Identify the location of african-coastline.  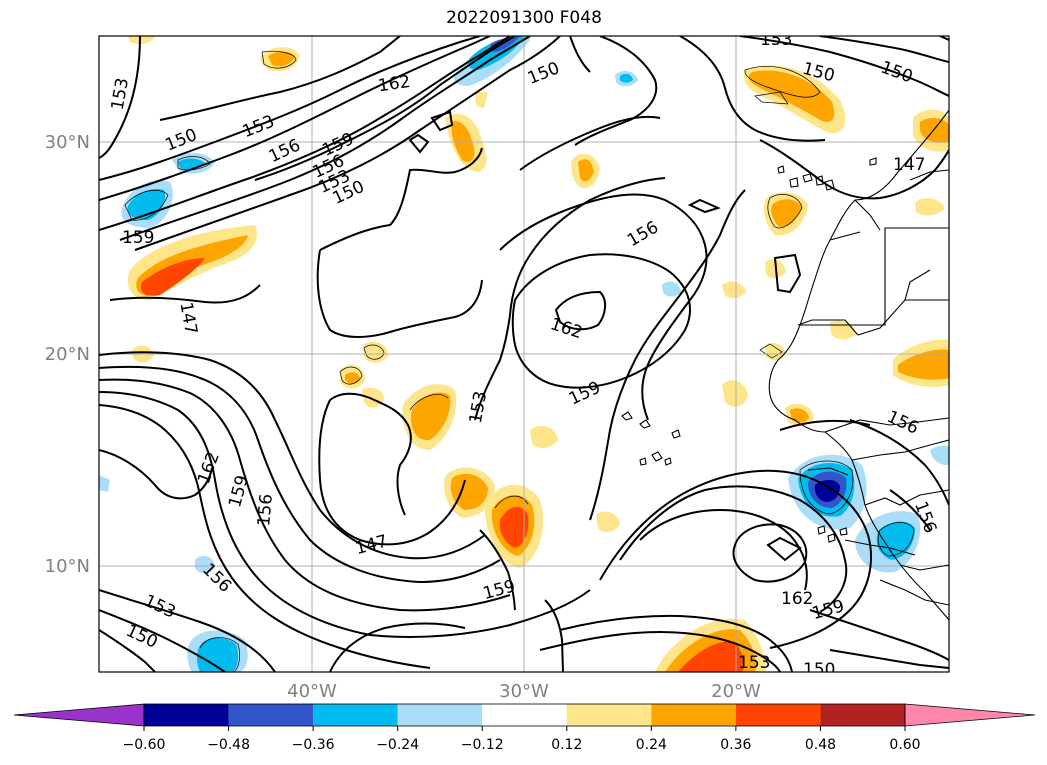
(858, 365).